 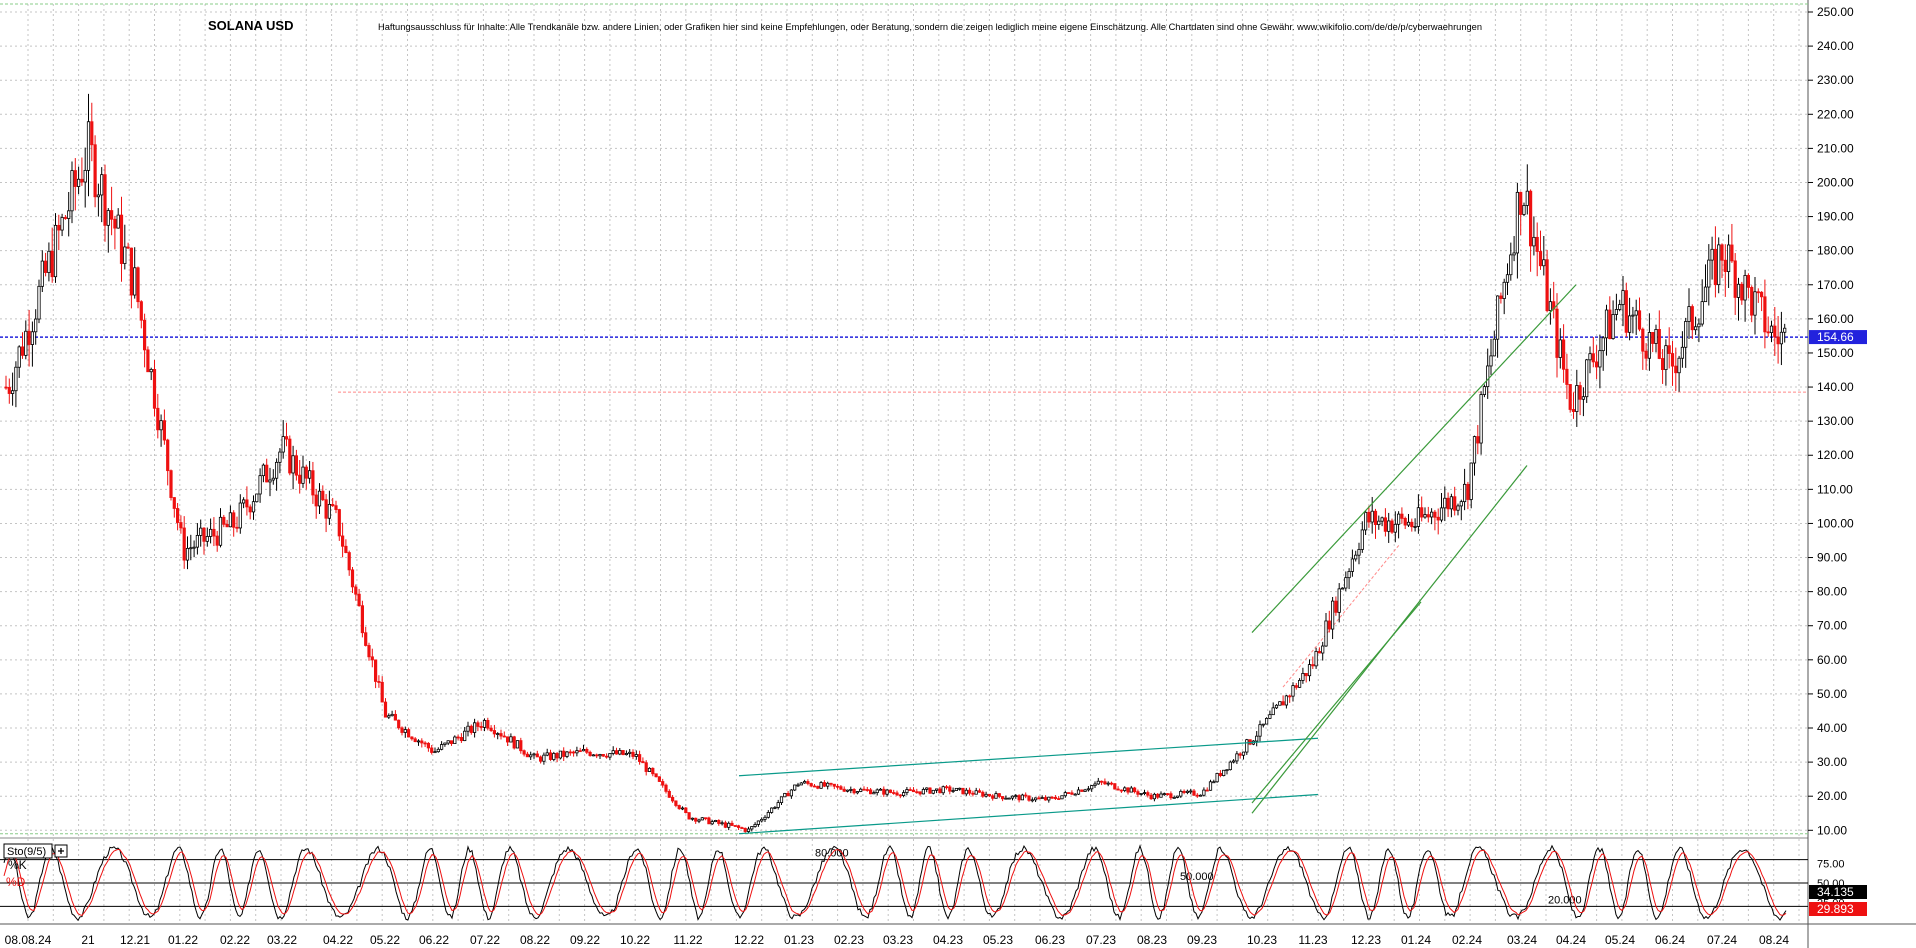 What do you see at coordinates (1028, 814) in the screenshot?
I see `trendline` at bounding box center [1028, 814].